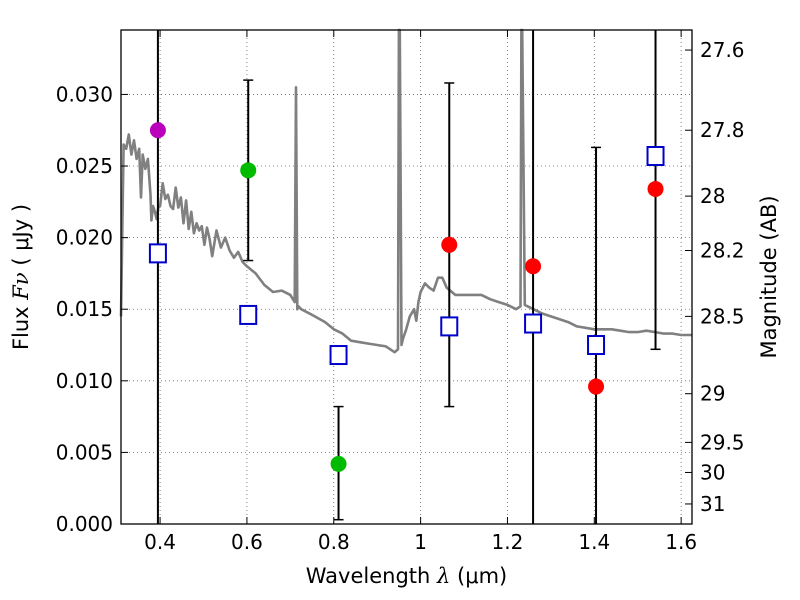 The height and width of the screenshot is (600, 800). I want to click on y-tick-label: 0.030, so click(84, 94).